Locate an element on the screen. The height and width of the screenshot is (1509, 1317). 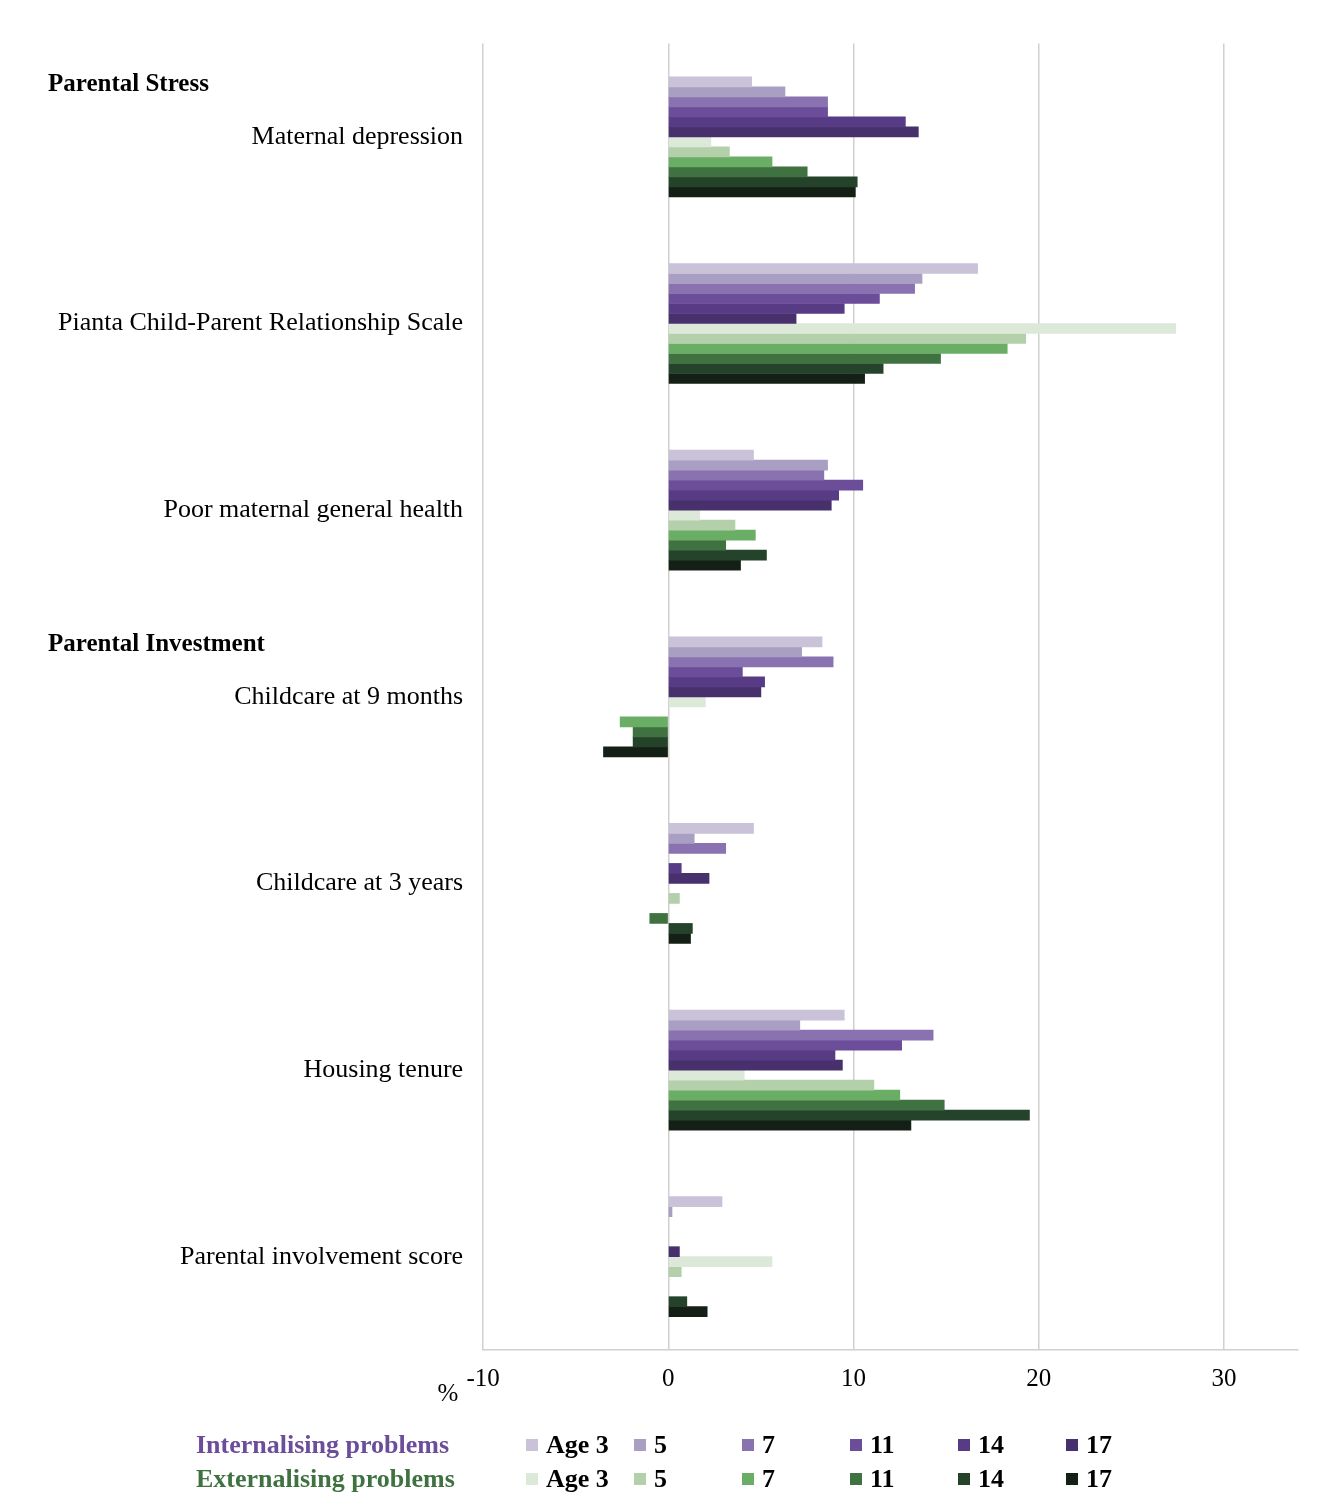
y-tick-label: Parental involvement score is located at coordinates (322, 1255).